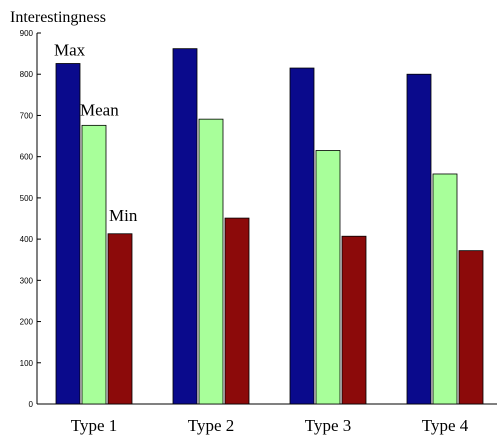 This screenshot has width=497, height=436. Describe the element at coordinates (211, 425) in the screenshot. I see `x-category-label: Type 2` at that location.